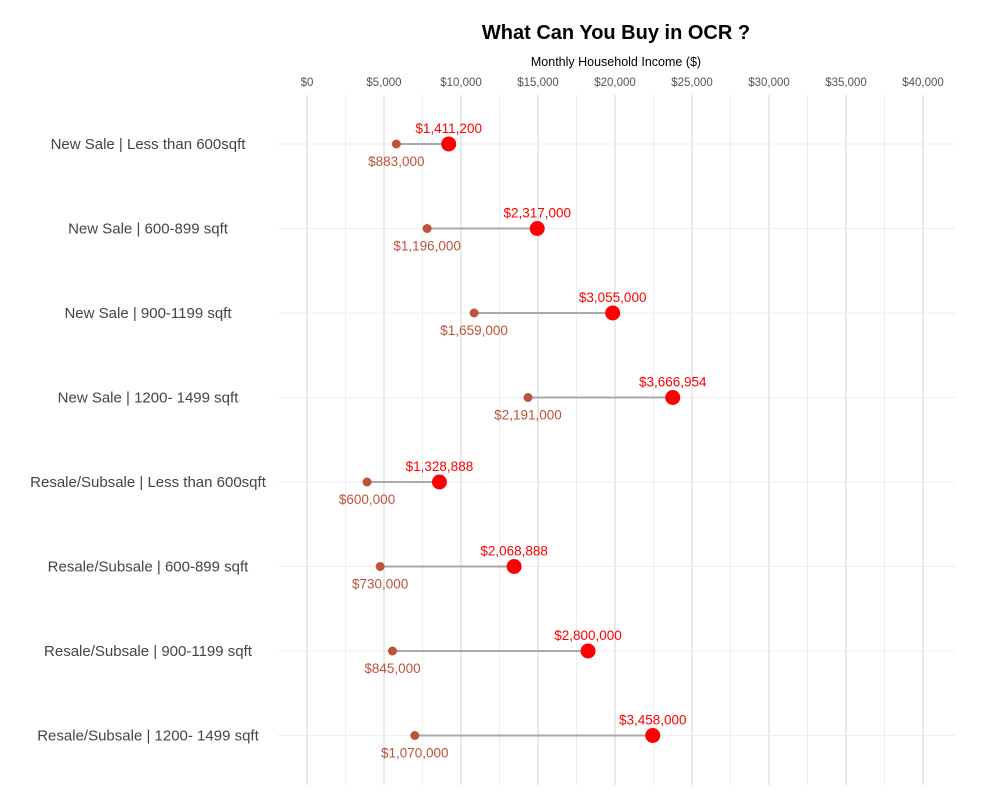  What do you see at coordinates (537, 213) in the screenshot?
I see `high-value-label: $2,317,000` at bounding box center [537, 213].